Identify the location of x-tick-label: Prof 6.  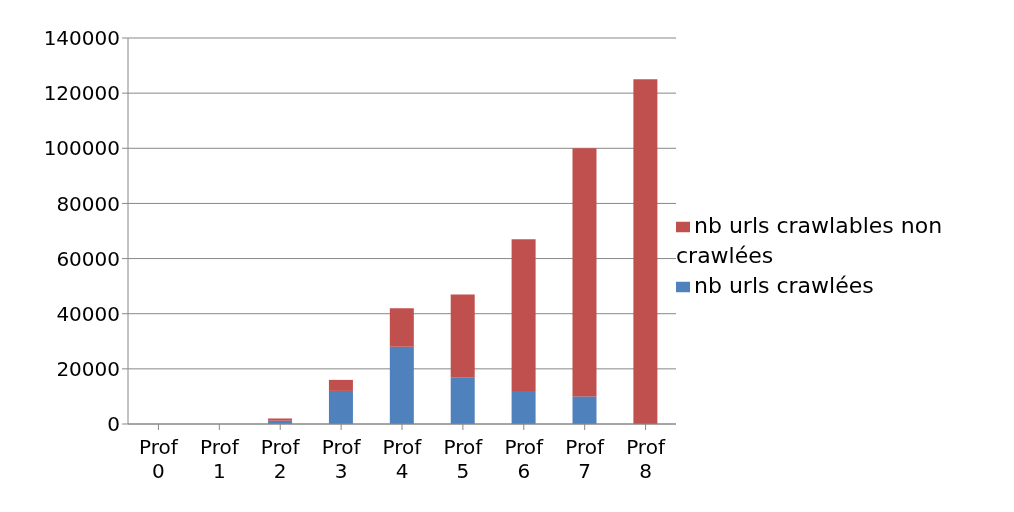
(524, 459).